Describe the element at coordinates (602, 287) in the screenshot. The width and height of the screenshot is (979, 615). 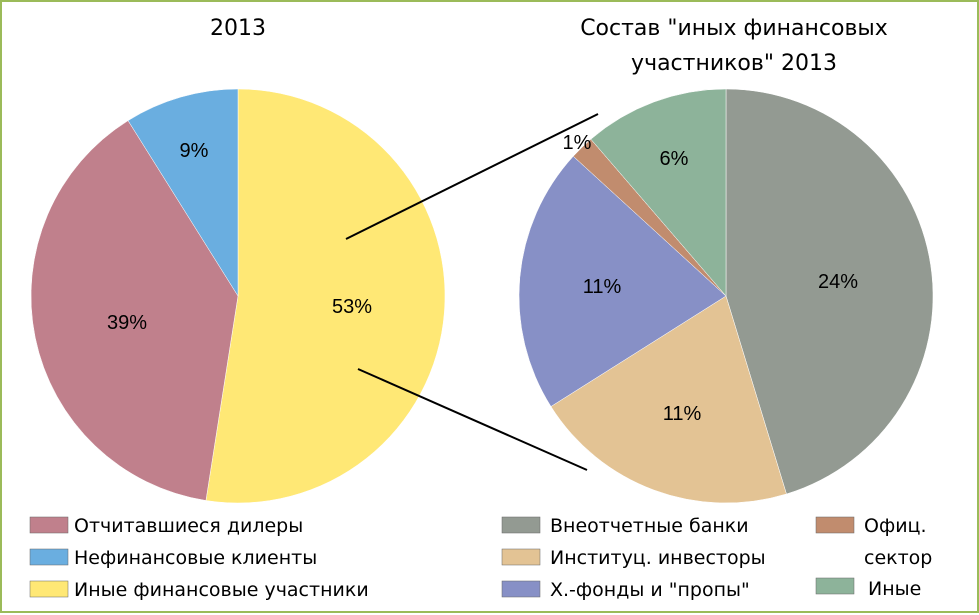
I see `right-pie-label-hedge-funds: 11%` at that location.